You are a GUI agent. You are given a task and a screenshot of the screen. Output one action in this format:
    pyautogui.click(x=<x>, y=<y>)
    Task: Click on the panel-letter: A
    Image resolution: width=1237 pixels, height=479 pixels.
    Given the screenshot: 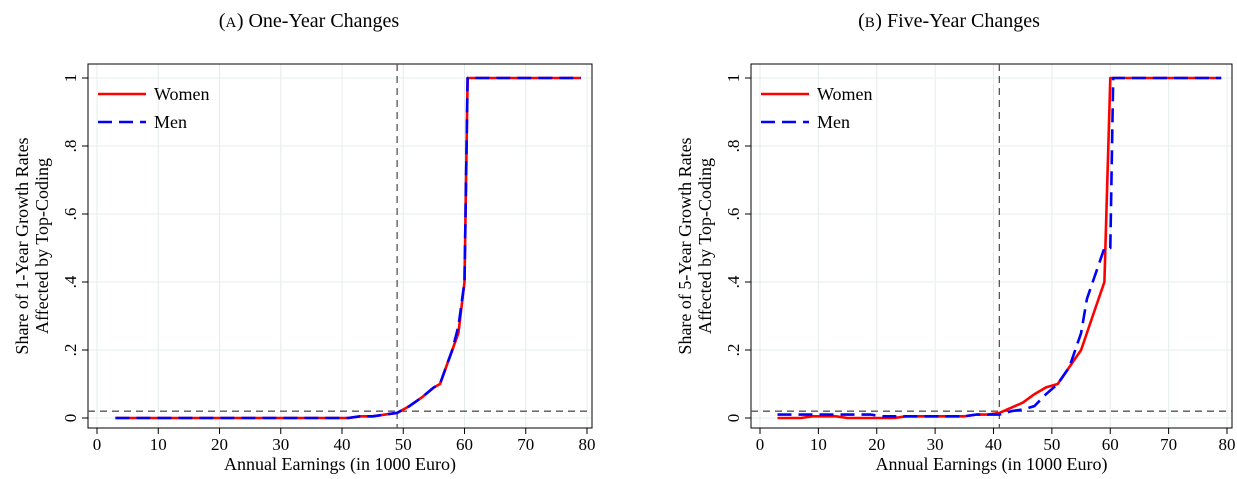 What is the action you would take?
    pyautogui.click(x=231, y=23)
    